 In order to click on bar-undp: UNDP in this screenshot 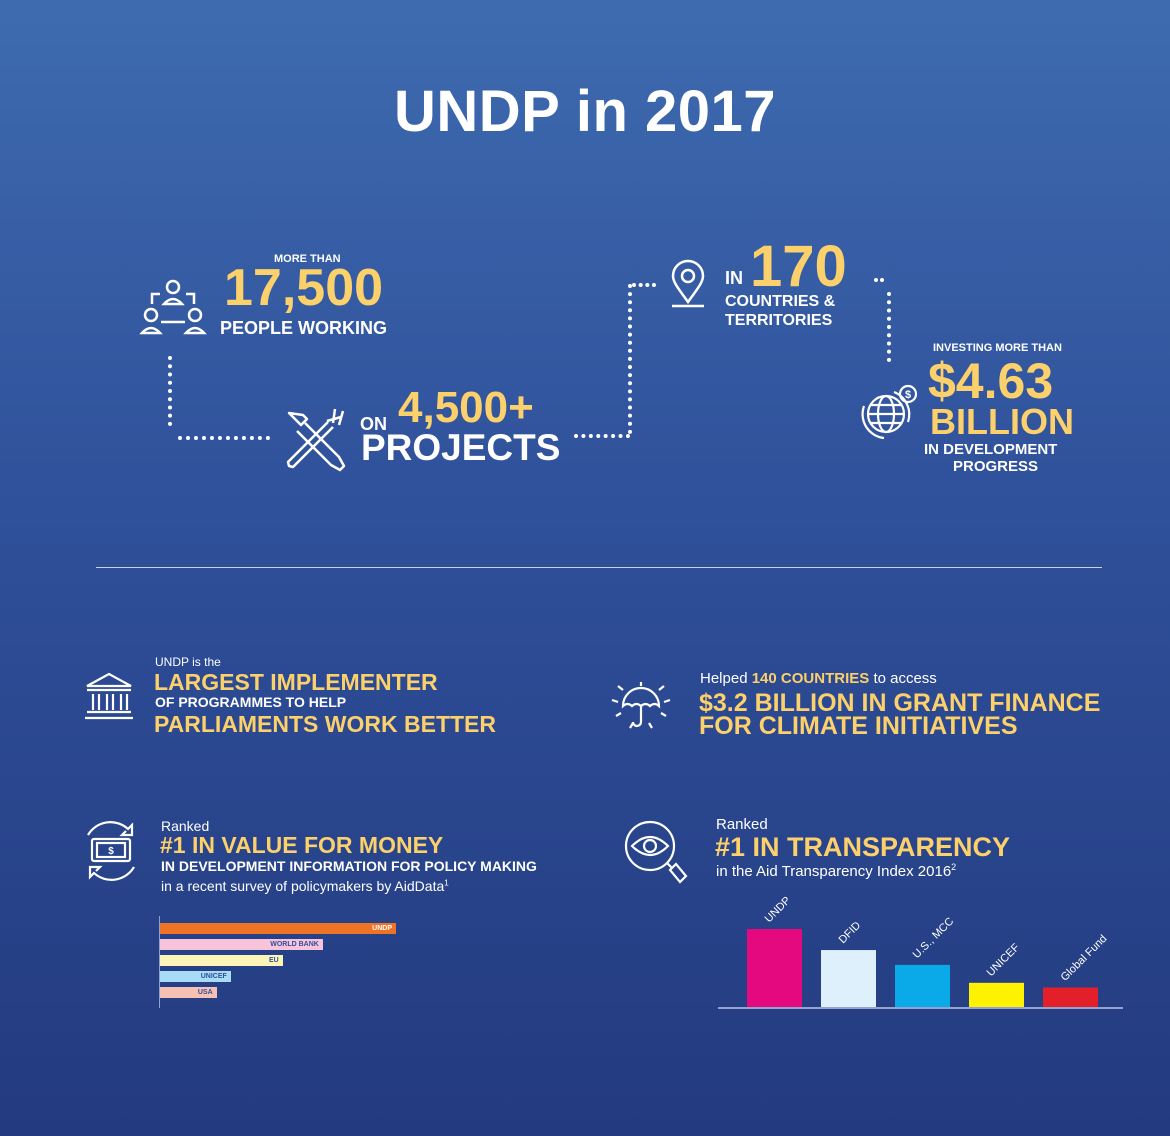, I will do `click(278, 928)`.